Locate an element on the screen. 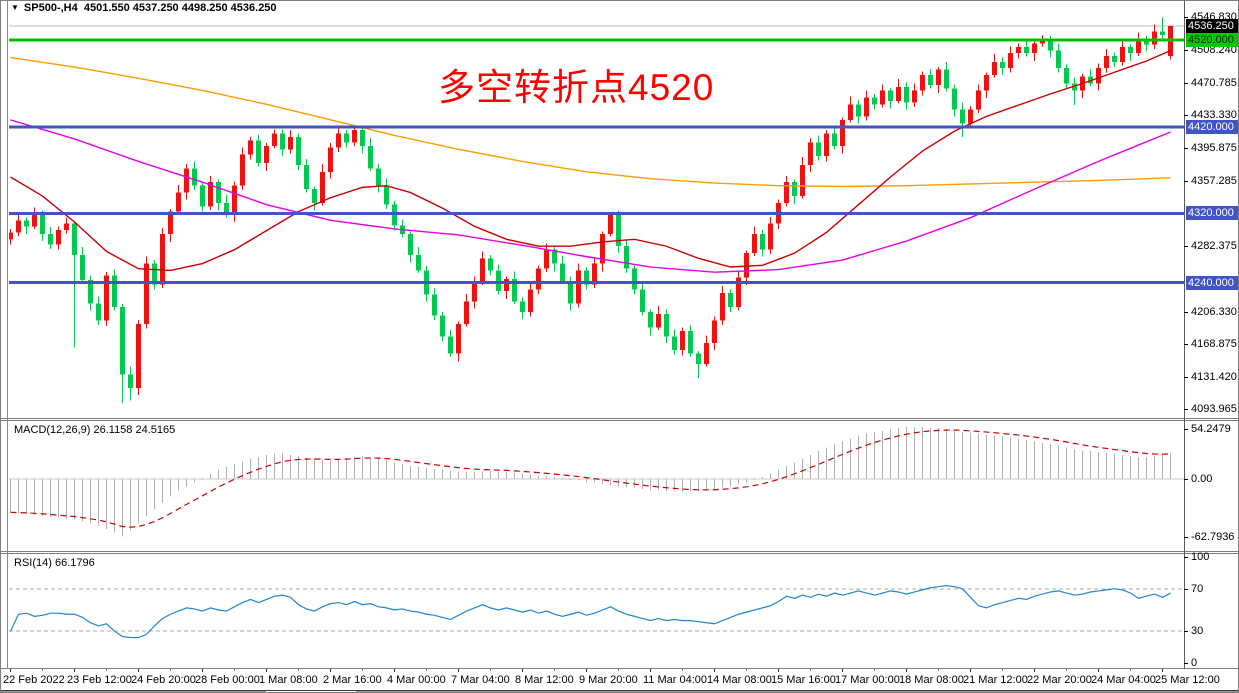  h-scrollbar-thumb is located at coordinates (133, 691).